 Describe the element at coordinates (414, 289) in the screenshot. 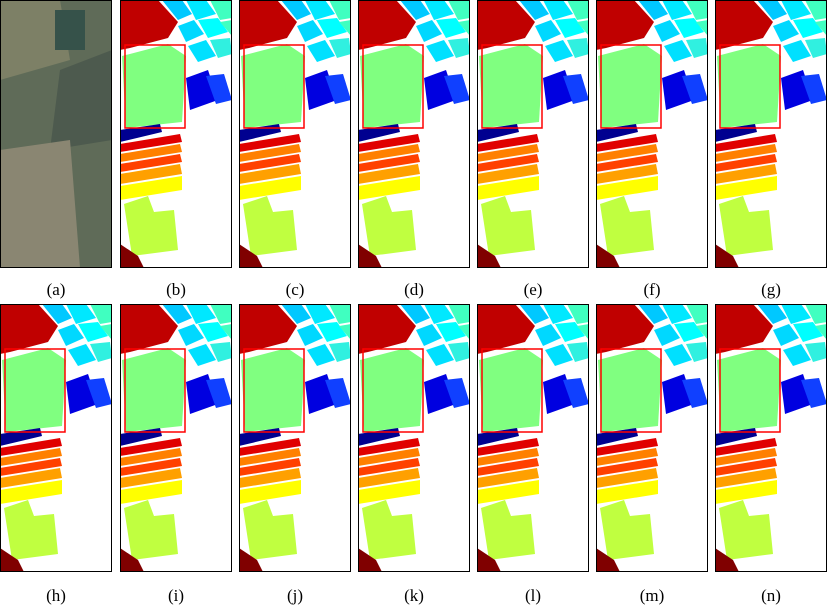

I see `panel-label: (d)` at that location.